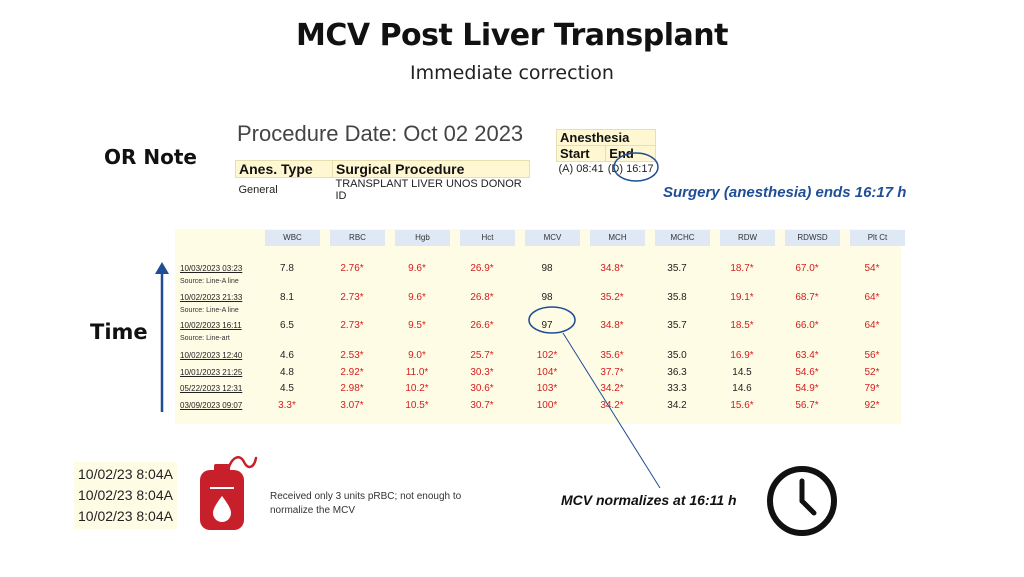  I want to click on lab-value-cell: 10.2*, so click(417, 388).